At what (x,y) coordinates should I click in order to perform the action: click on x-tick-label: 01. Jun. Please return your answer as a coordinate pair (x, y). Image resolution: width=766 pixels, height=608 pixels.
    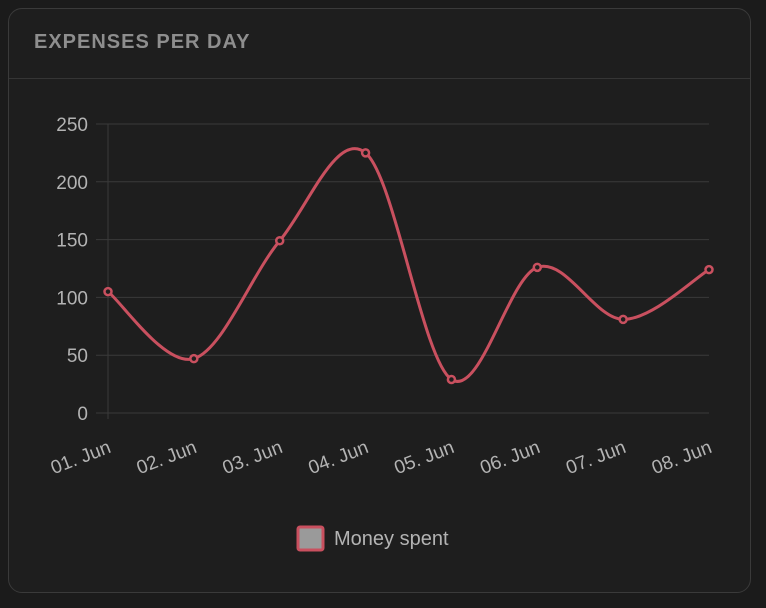
    Looking at the image, I should click on (81, 458).